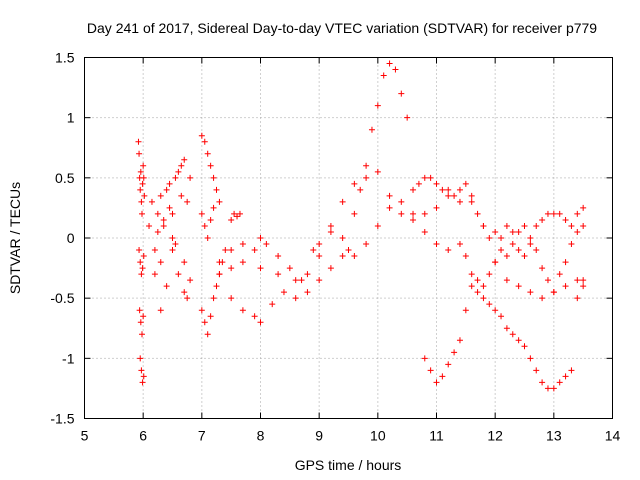  What do you see at coordinates (71, 238) in the screenshot?
I see `y-tick-label: 0` at bounding box center [71, 238].